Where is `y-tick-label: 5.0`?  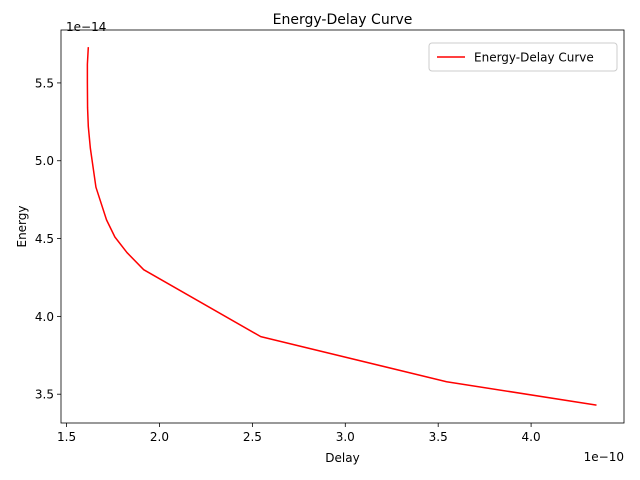 y-tick-label: 5.0 is located at coordinates (44, 161).